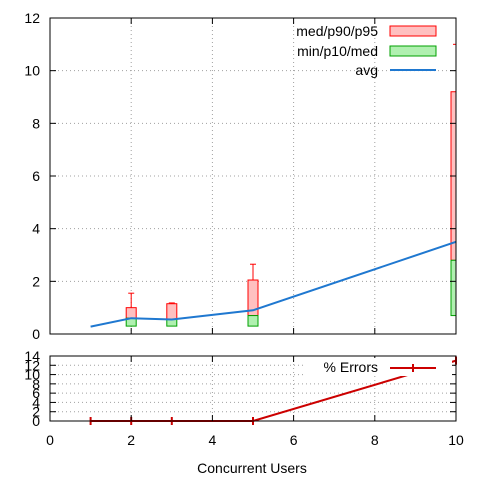 This screenshot has height=480, width=480. What do you see at coordinates (131, 440) in the screenshot?
I see `x-tick-label: 2` at bounding box center [131, 440].